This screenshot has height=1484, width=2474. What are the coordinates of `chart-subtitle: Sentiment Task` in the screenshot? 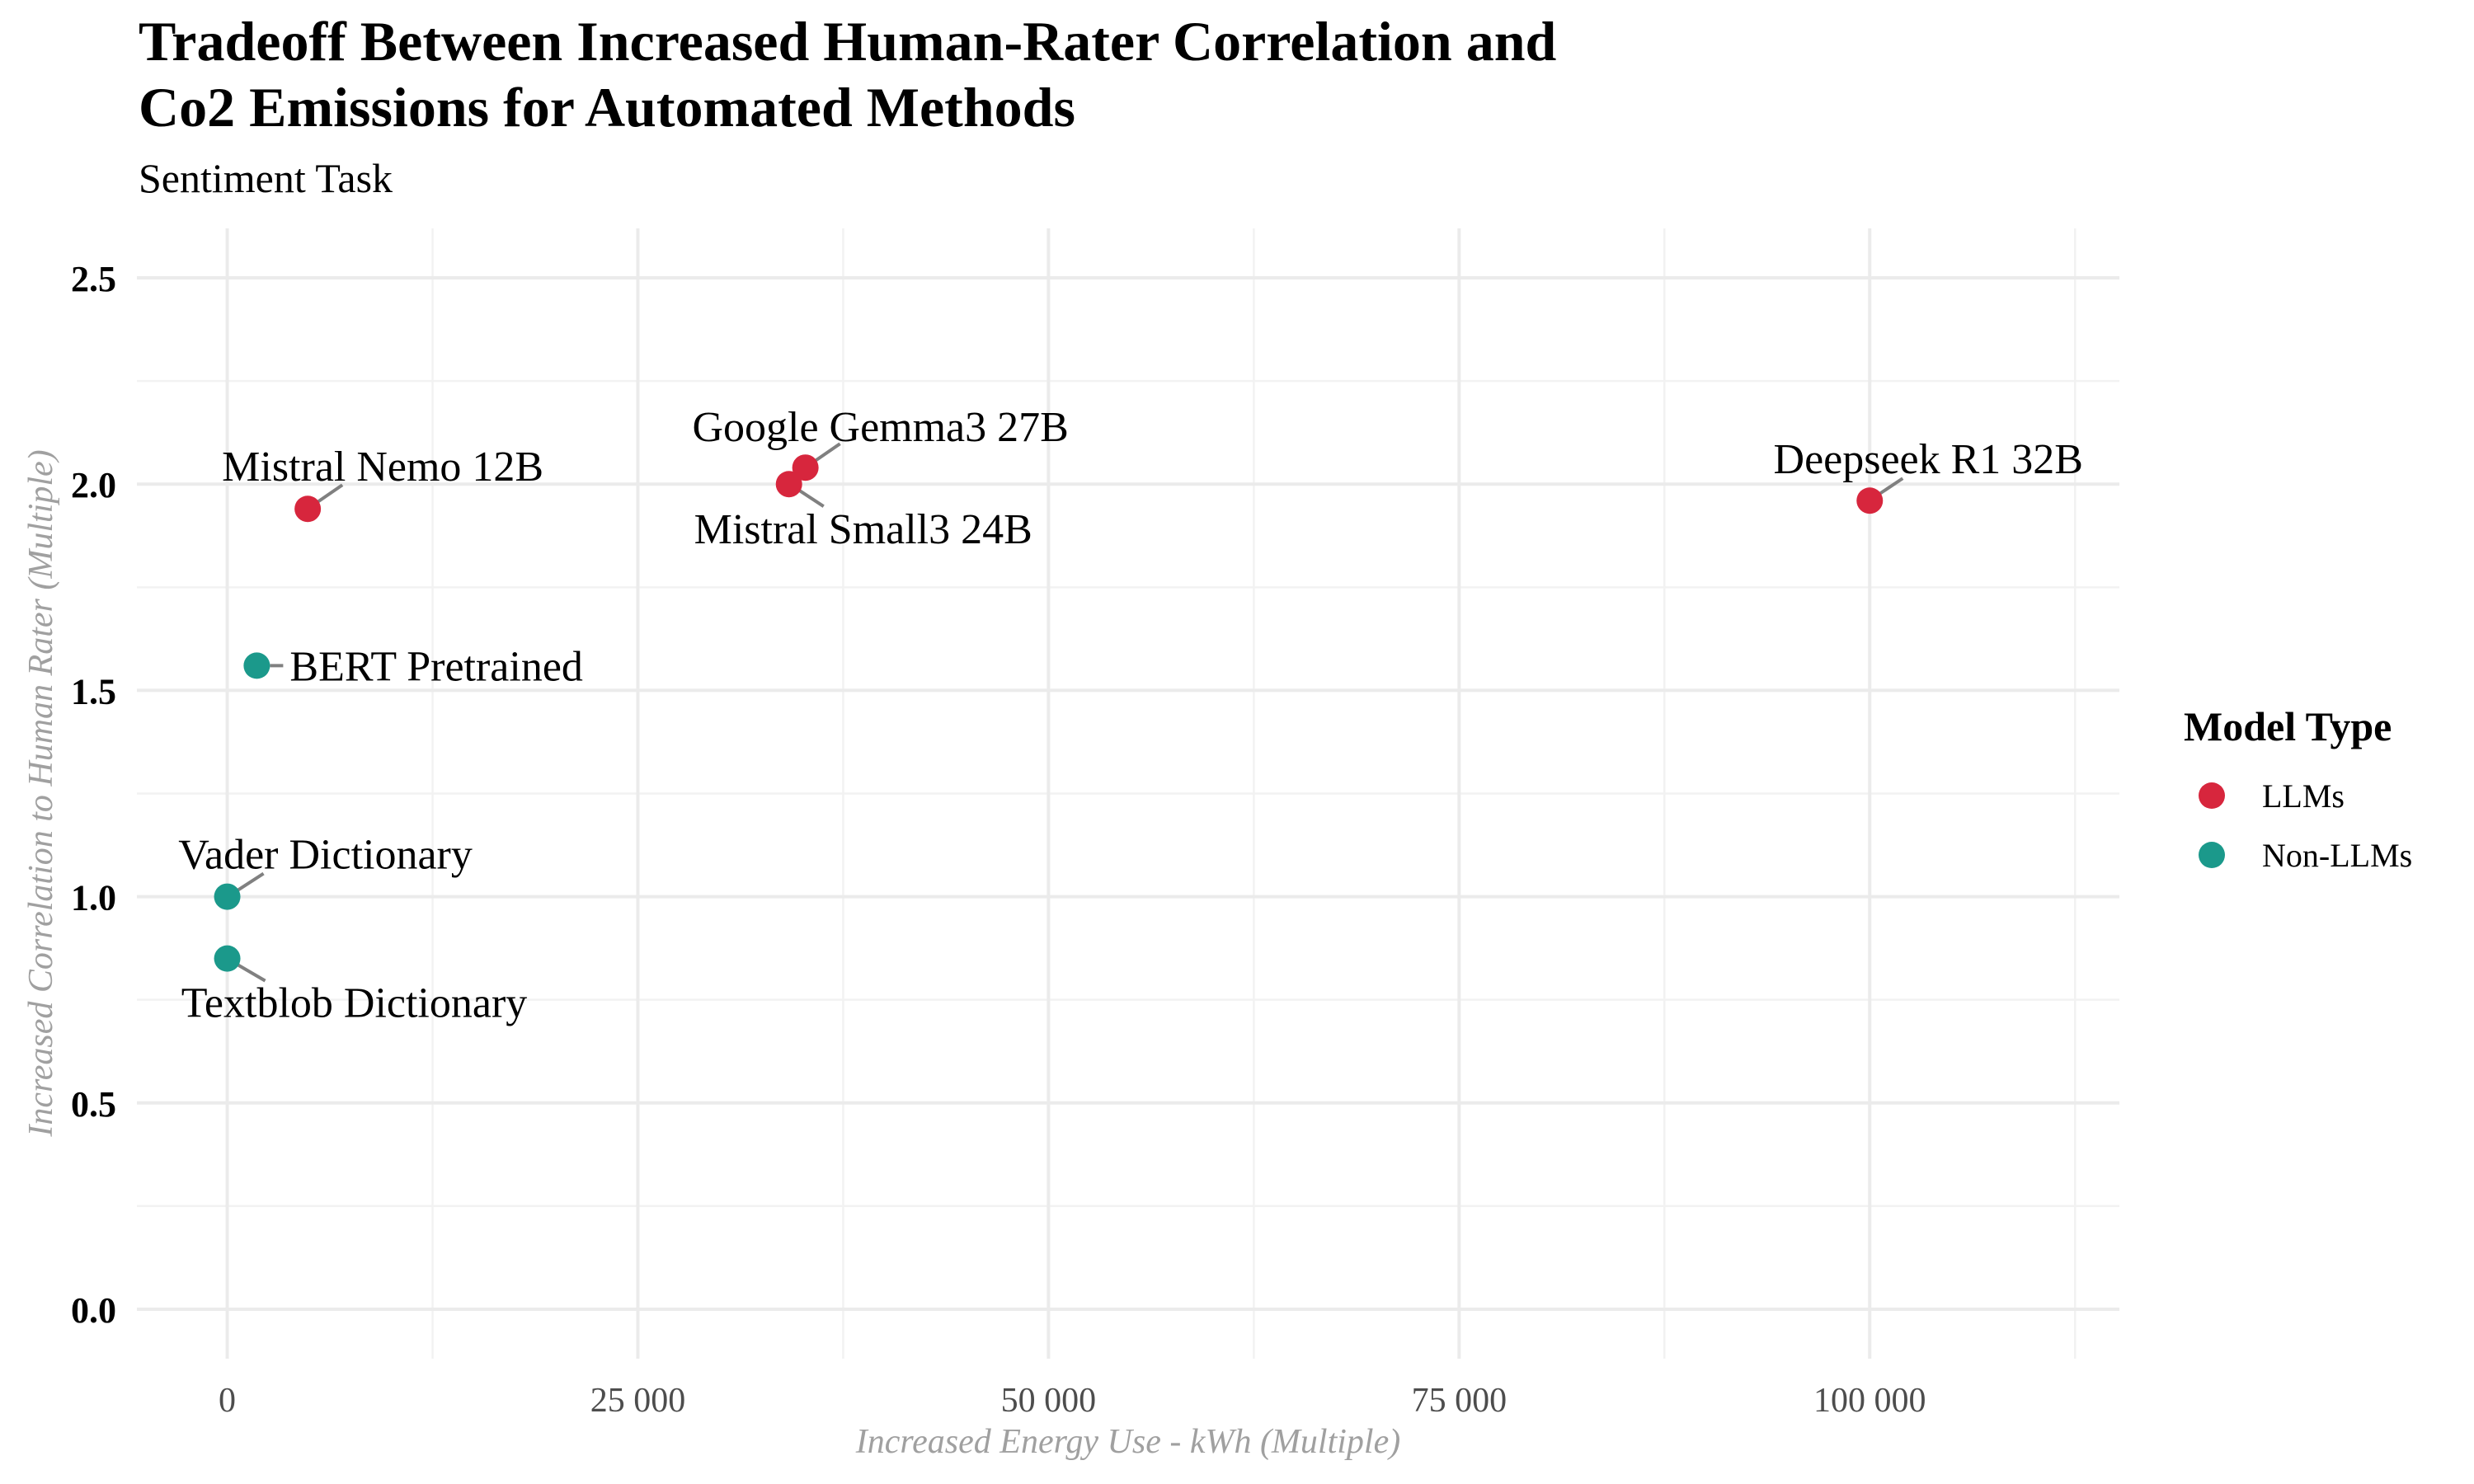 It's located at (266, 178).